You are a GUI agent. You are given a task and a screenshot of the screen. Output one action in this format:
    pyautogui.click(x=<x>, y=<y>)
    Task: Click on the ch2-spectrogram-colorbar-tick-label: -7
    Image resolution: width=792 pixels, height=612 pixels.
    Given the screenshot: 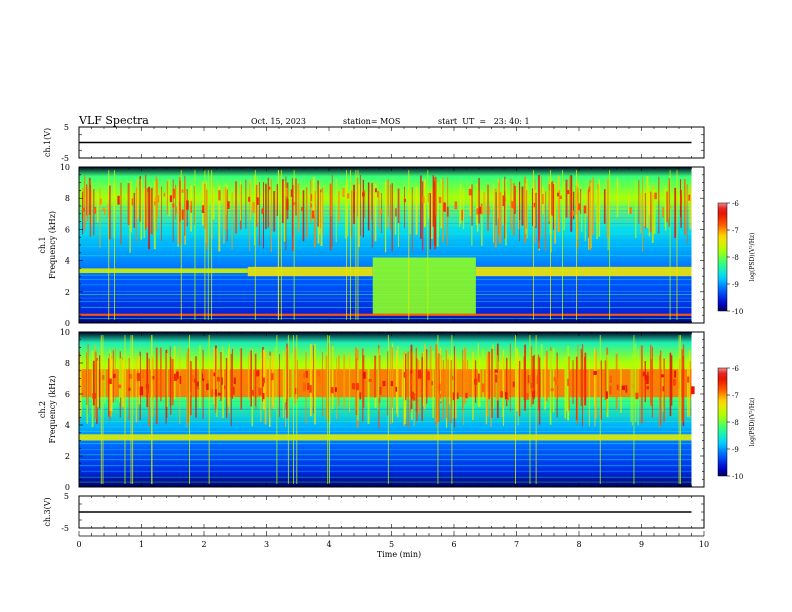 What is the action you would take?
    pyautogui.click(x=735, y=396)
    